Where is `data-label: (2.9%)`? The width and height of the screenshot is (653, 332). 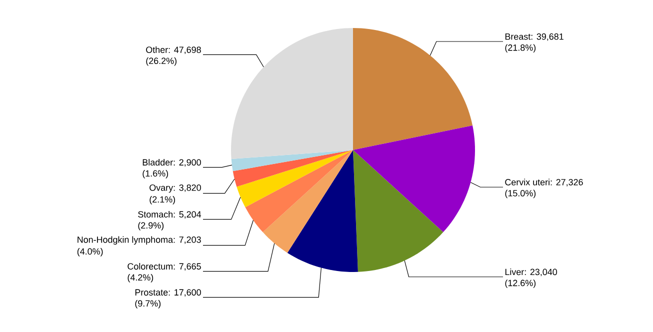 data-label: (2.9%) is located at coordinates (151, 226).